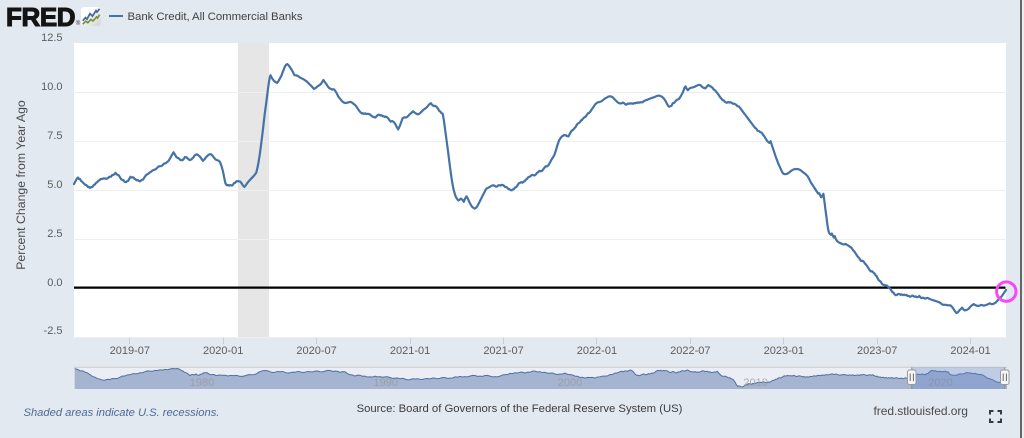  I want to click on svg-text: 1990, so click(386, 383).